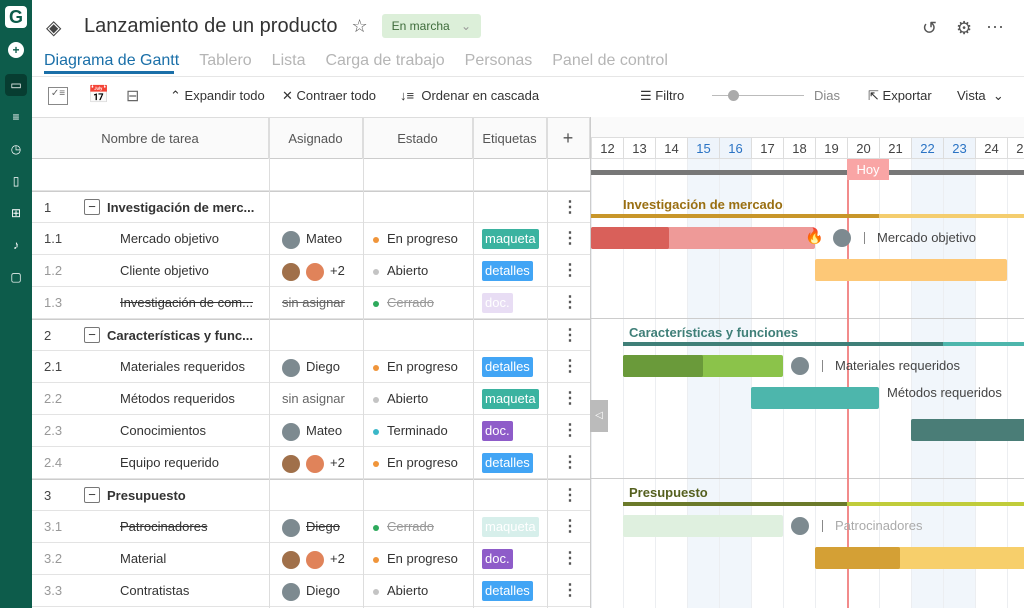 This screenshot has height=608, width=1024. What do you see at coordinates (16, 149) in the screenshot?
I see `clock-icon: ◷` at bounding box center [16, 149].